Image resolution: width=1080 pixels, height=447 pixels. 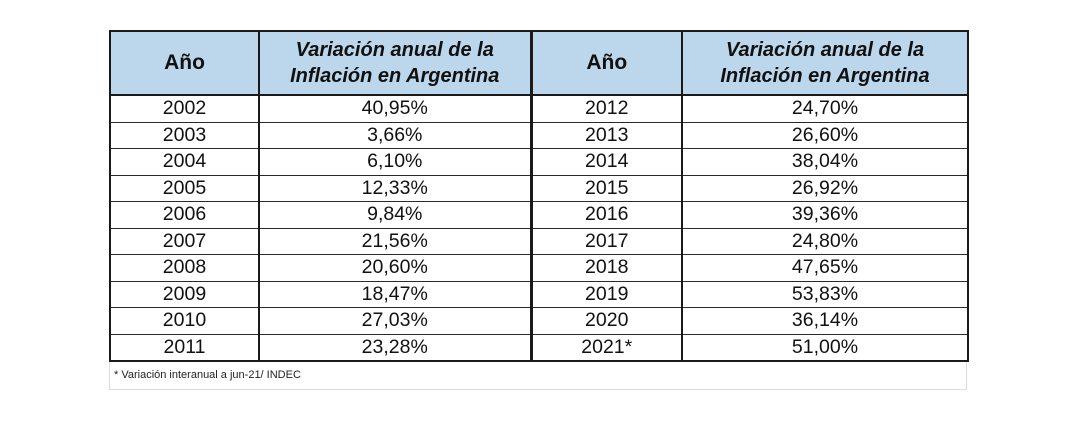 I want to click on year-right-cell: 2018, so click(x=606, y=268).